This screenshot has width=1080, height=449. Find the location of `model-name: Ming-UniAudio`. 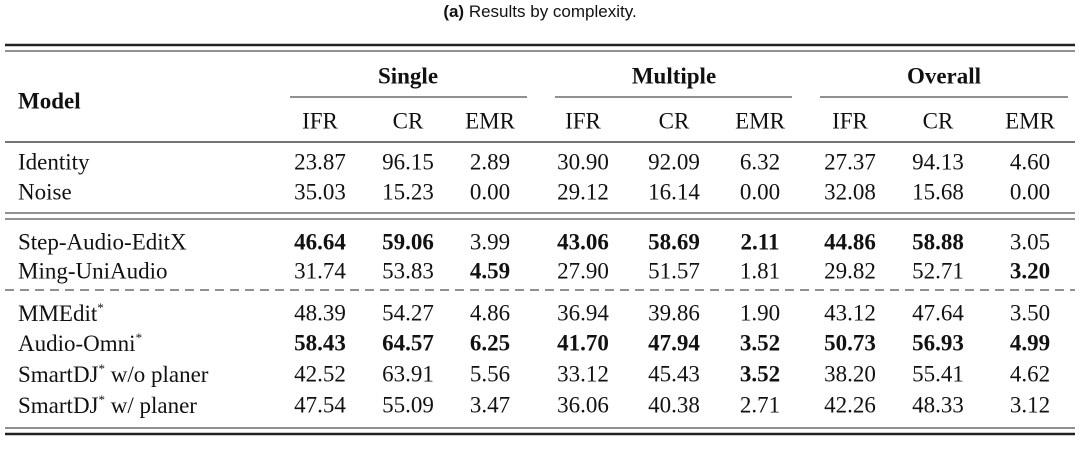

model-name: Ming-UniAudio is located at coordinates (93, 271).